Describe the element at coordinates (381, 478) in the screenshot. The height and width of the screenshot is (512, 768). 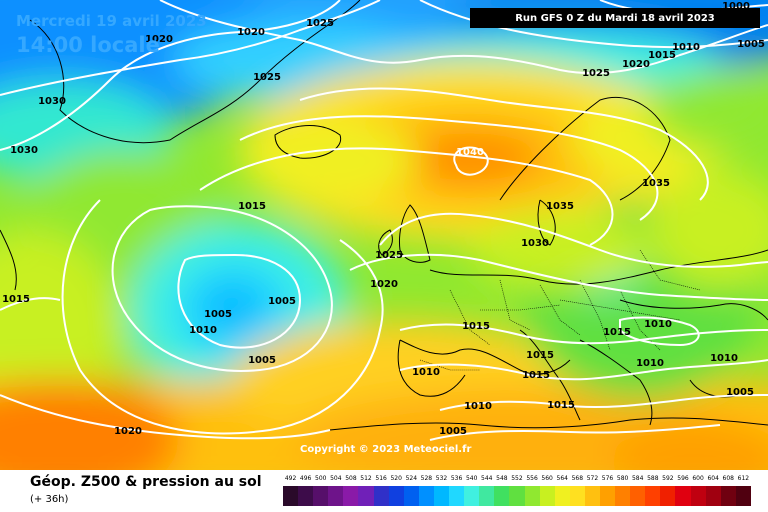
I see `scale-value: 516` at that location.